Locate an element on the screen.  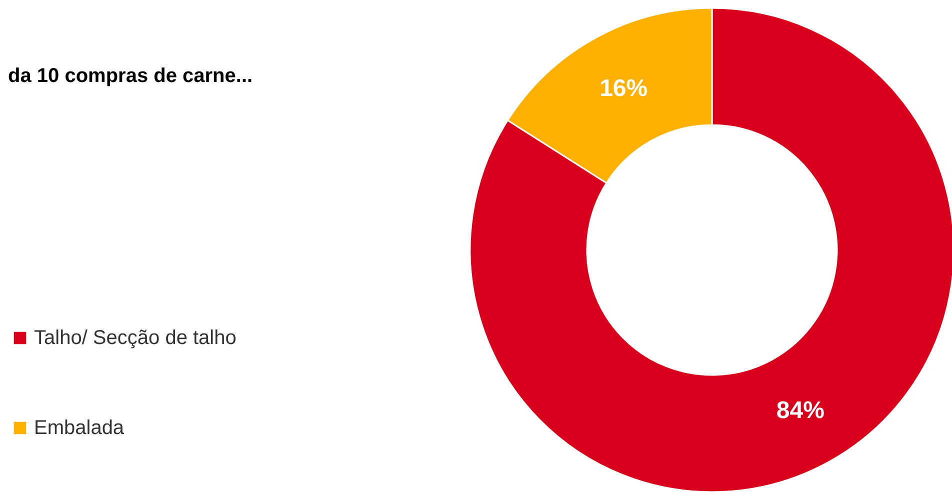
data-label: 16% is located at coordinates (624, 88).